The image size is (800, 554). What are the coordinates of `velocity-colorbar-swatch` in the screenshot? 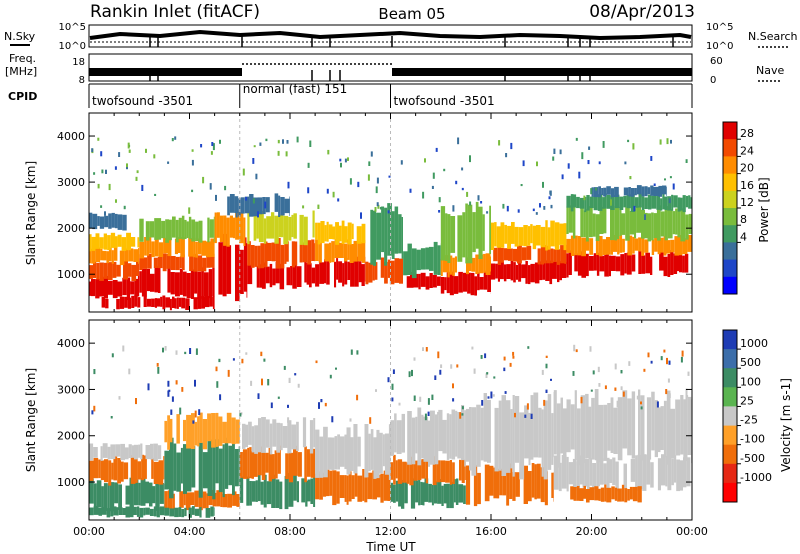 It's located at (730, 340).